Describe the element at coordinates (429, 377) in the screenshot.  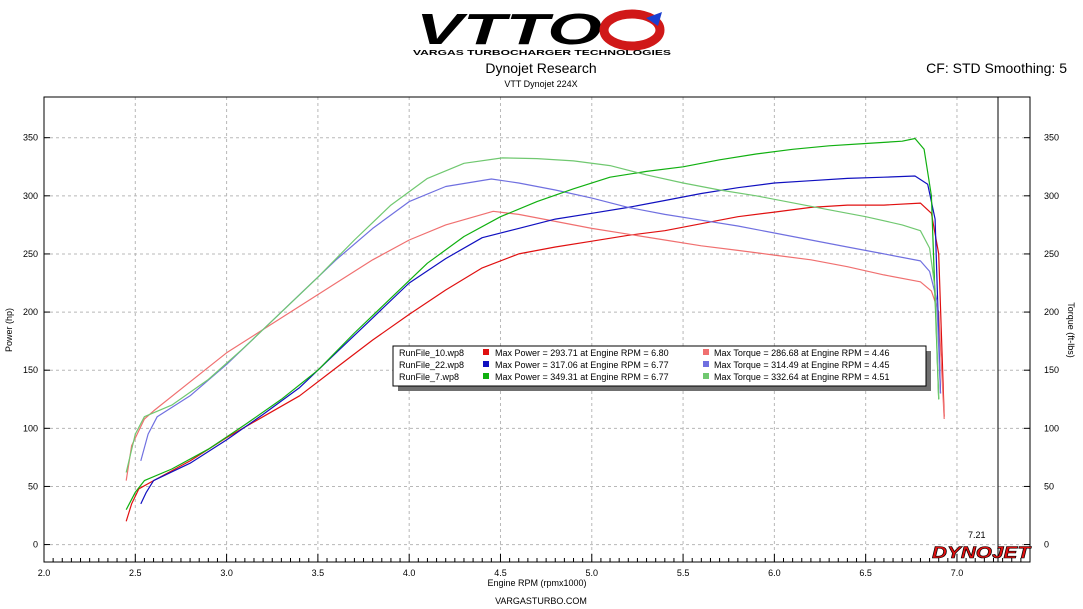
I see `legend-file-name: RunFile_7.wp8` at that location.